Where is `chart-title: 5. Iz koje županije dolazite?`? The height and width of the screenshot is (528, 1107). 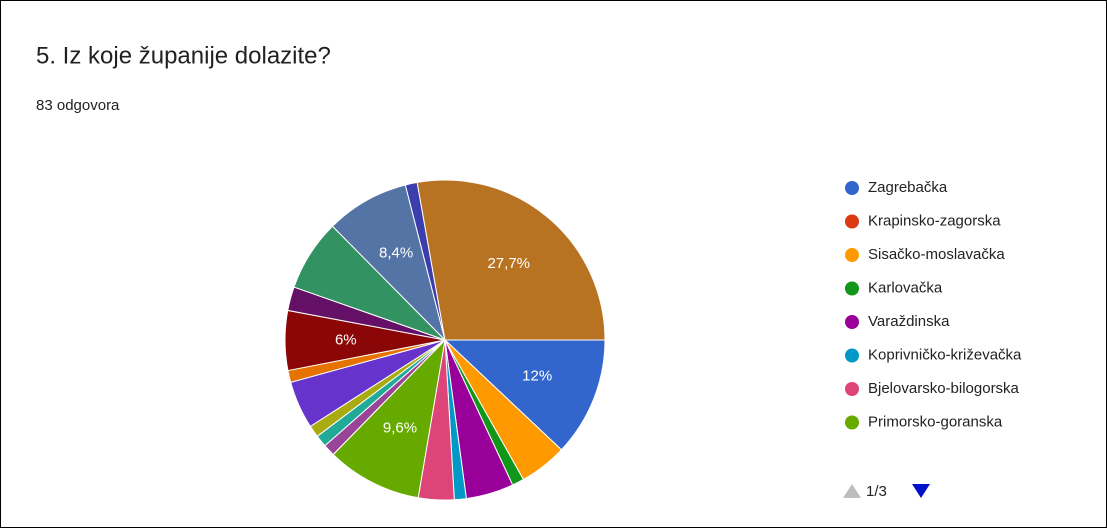
chart-title: 5. Iz koje županije dolazite? is located at coordinates (183, 55).